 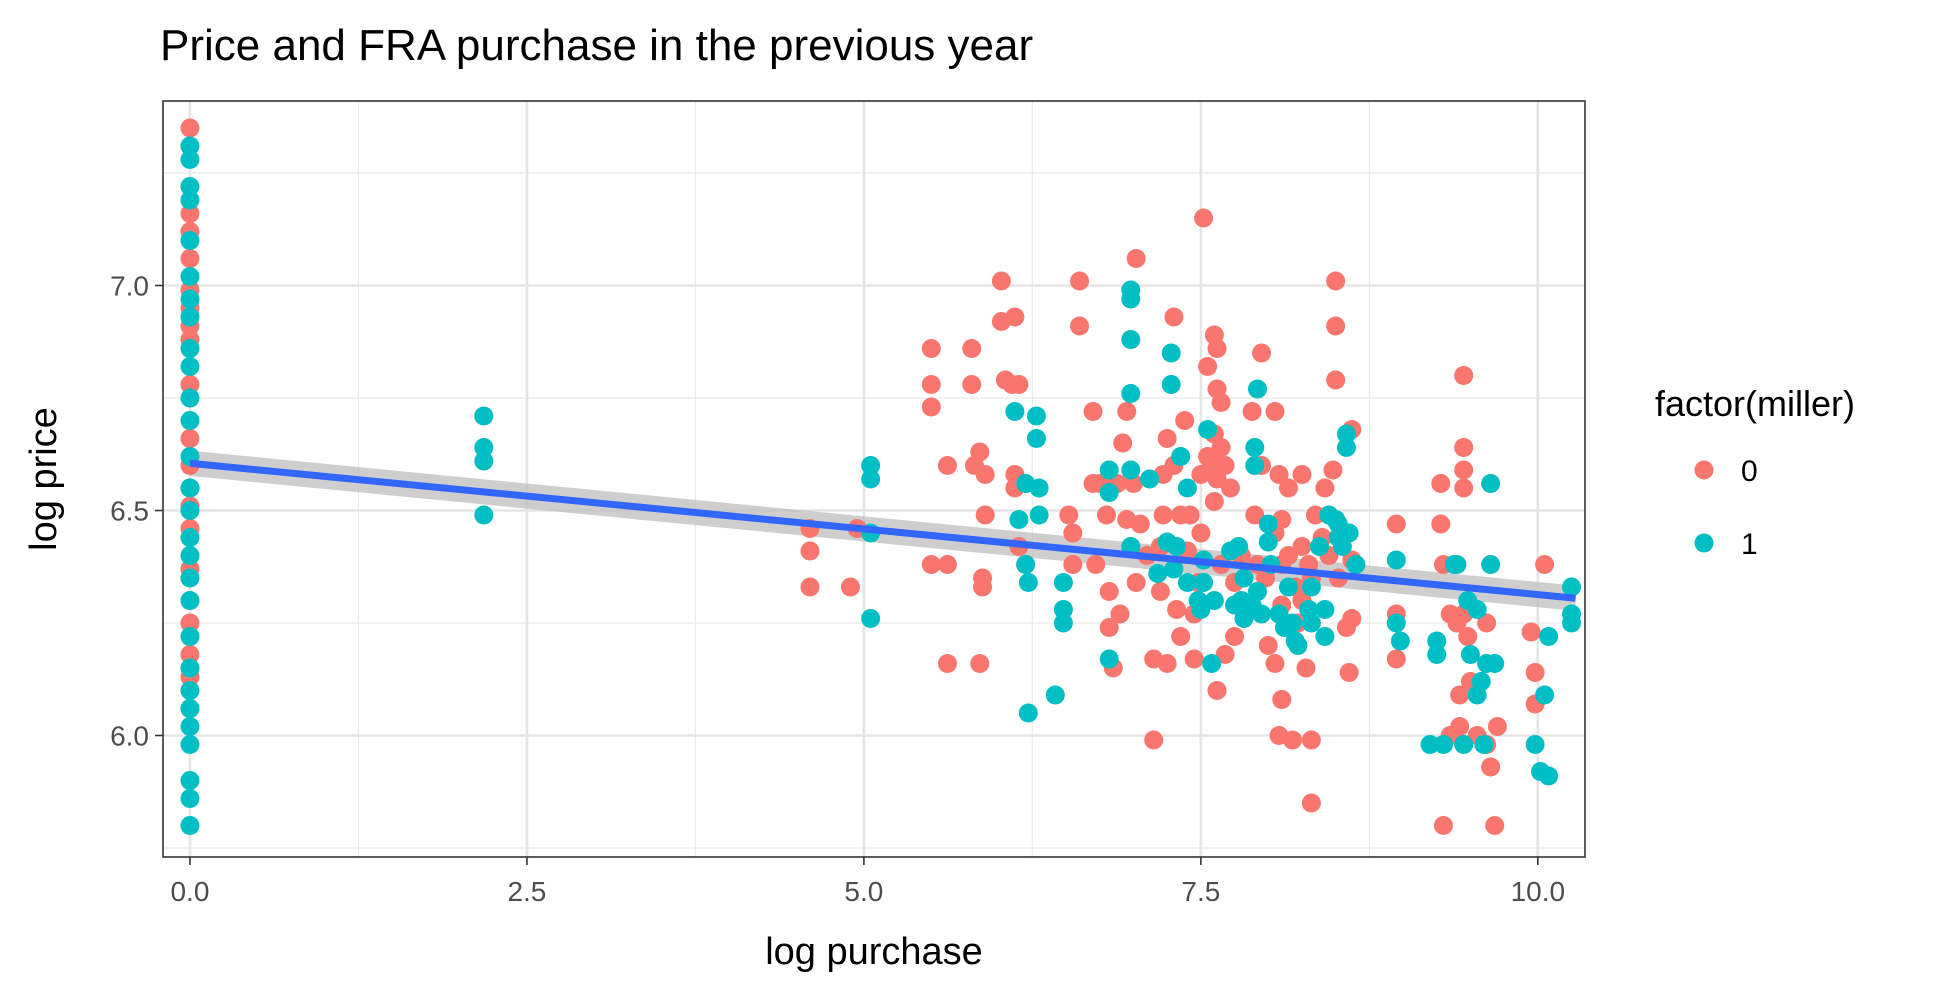 I want to click on y-tick-label: 7.0, so click(x=129, y=286).